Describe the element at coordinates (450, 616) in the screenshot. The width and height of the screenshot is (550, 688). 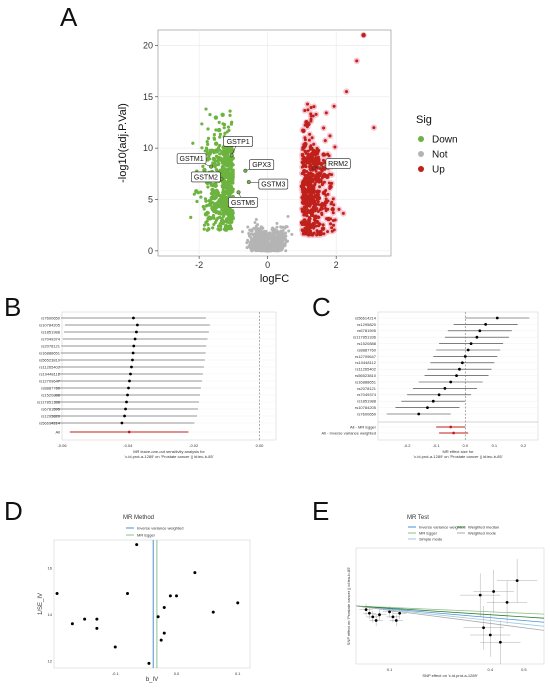
I see `regression-line` at that location.